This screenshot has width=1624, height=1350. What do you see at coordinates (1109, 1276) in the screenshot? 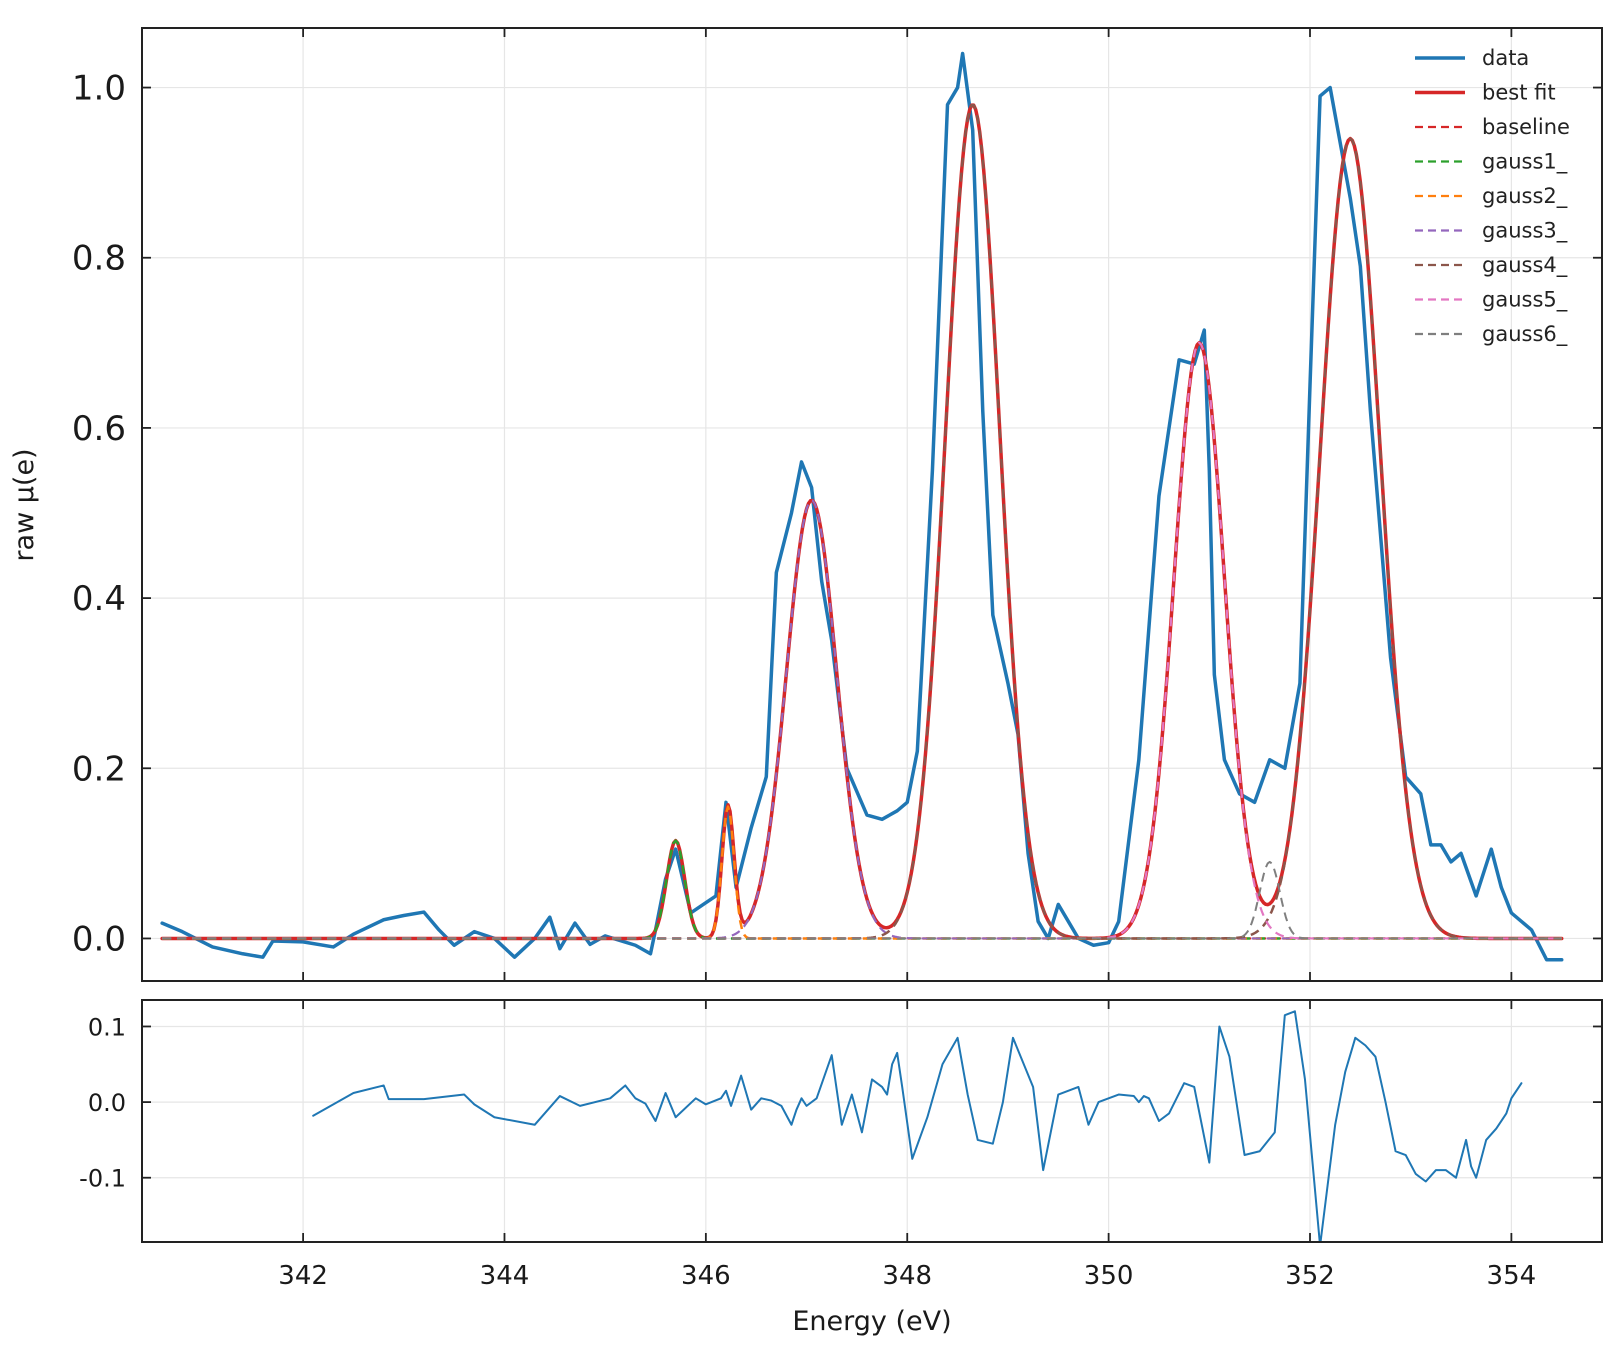
I see `x-tick-label: 350` at bounding box center [1109, 1276].